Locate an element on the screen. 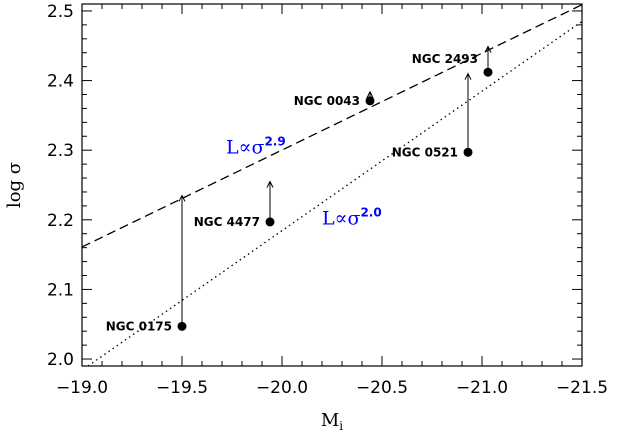 The image size is (627, 434). point-label: NGC 2493 is located at coordinates (445, 59).